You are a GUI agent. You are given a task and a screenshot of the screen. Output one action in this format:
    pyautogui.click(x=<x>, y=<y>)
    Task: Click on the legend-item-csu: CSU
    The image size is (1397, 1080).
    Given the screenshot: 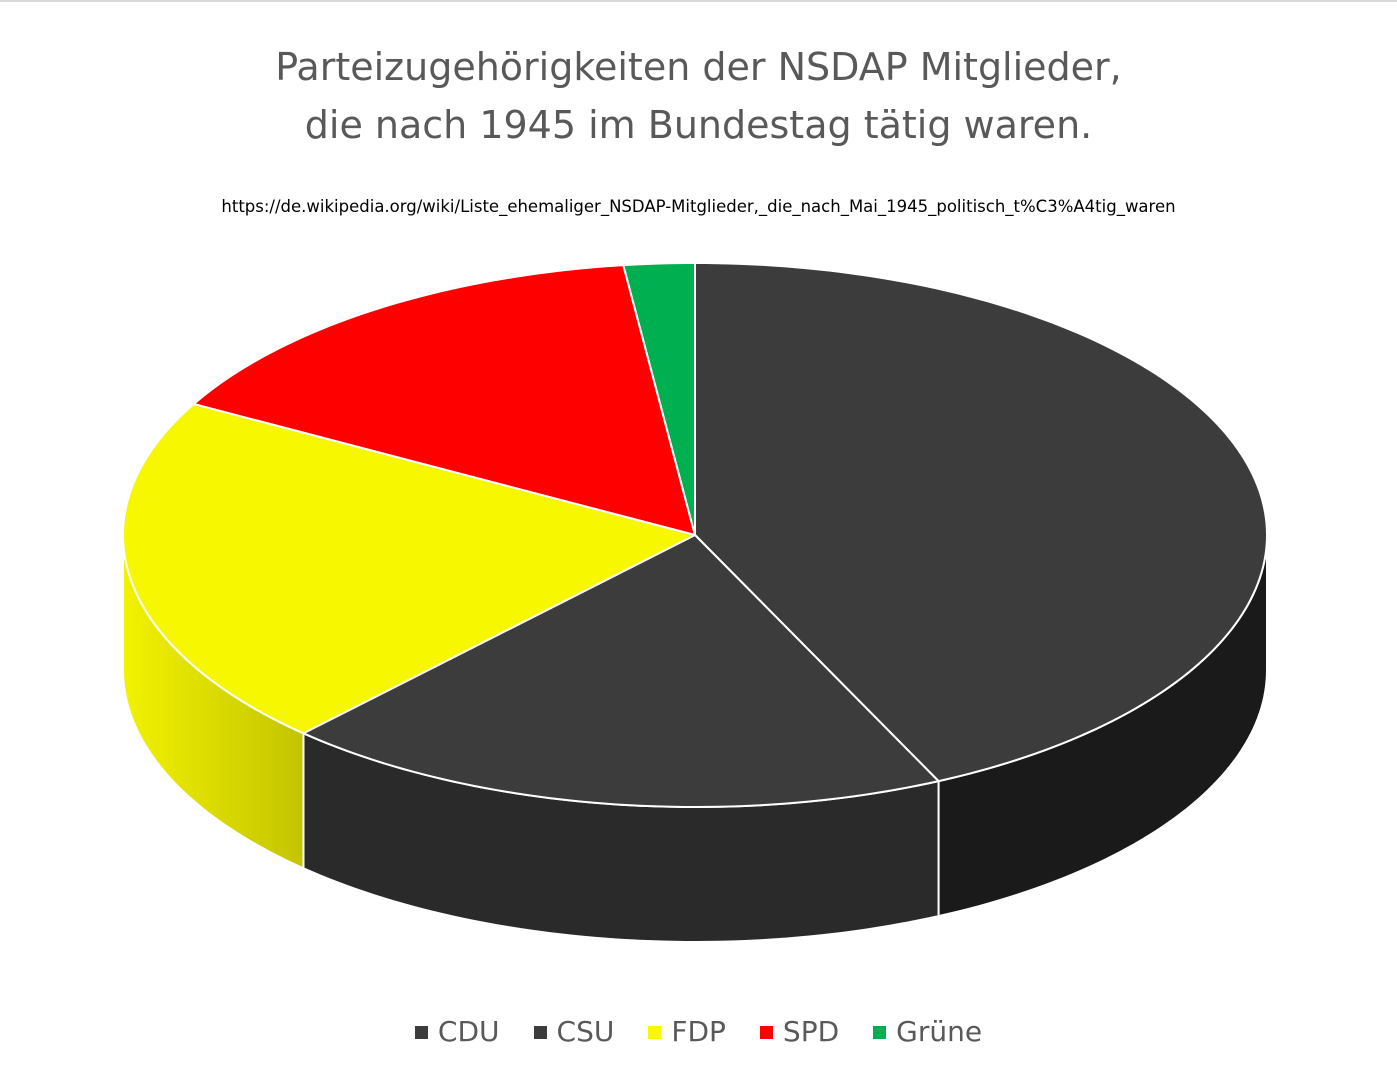 What is the action you would take?
    pyautogui.click(x=574, y=1032)
    